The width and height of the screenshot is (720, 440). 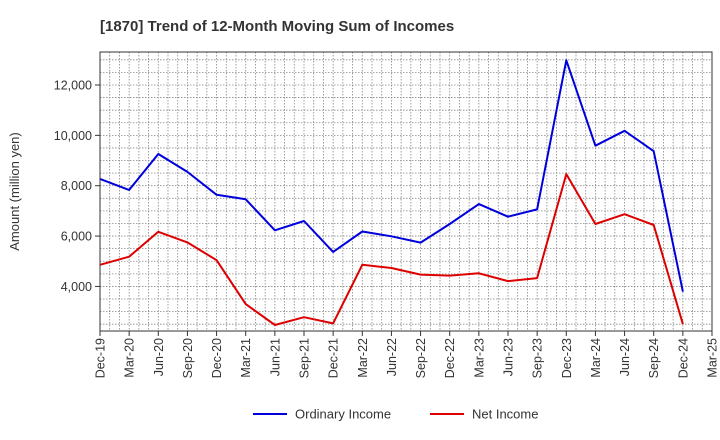 What do you see at coordinates (654, 358) in the screenshot?
I see `x-tick-label: Sep-24` at bounding box center [654, 358].